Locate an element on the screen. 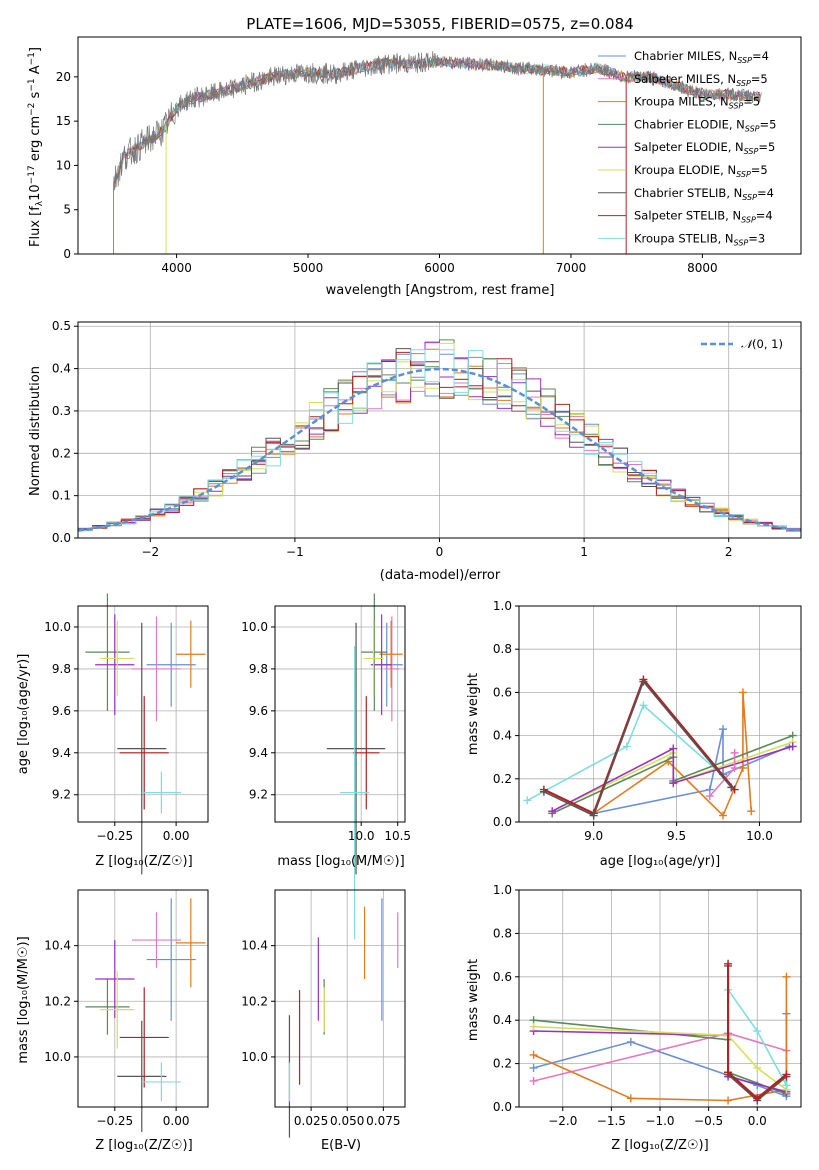 The image size is (819, 1170). legend-label-kroupa_elodie: Kroupa ELODIE, NSSP=5 is located at coordinates (701, 171).